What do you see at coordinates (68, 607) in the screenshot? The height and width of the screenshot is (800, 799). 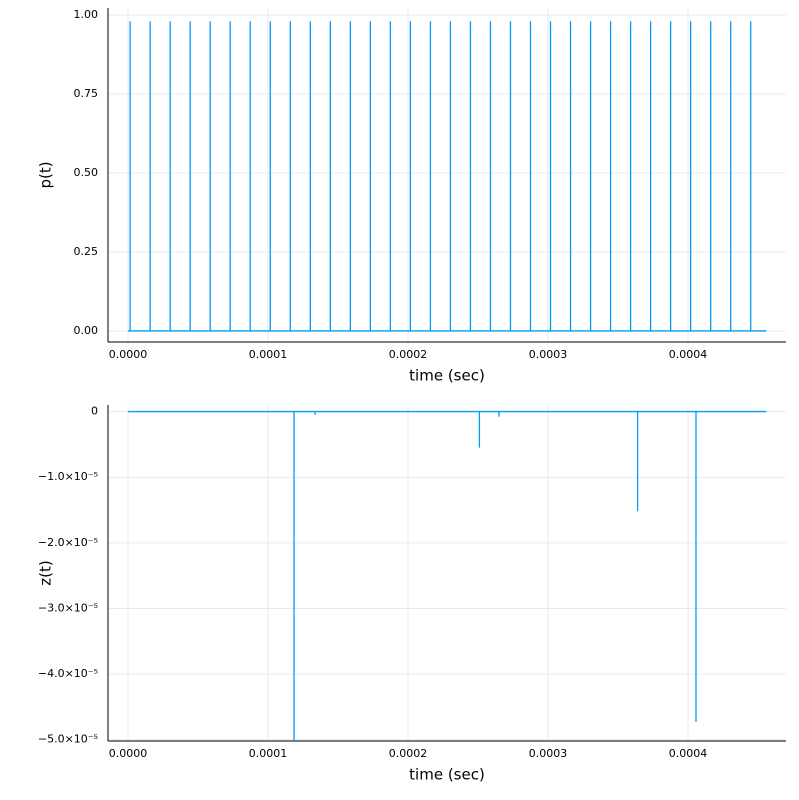 I see `y-tick-label: −3.0×10⁻⁵` at bounding box center [68, 607].